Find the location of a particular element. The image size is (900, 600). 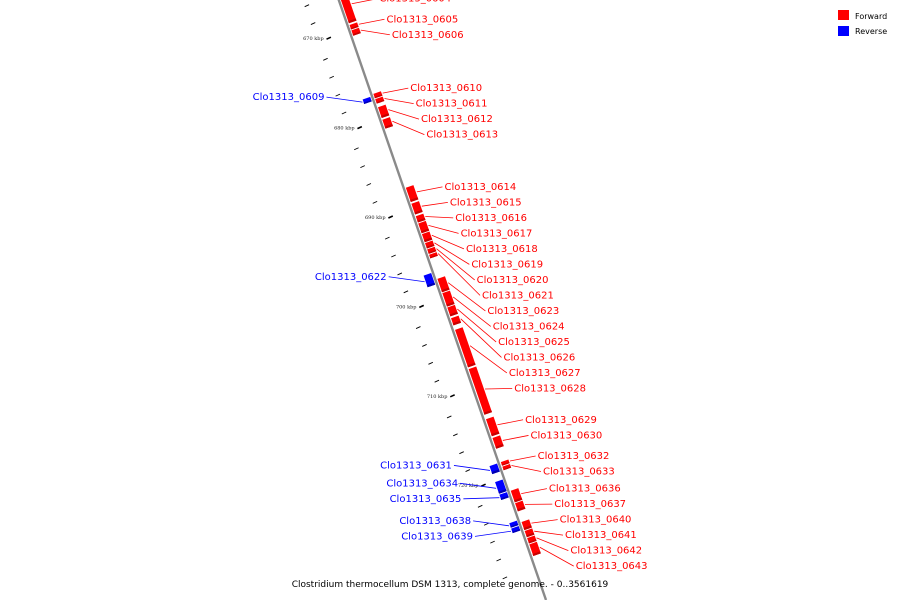

gene-label: Clo1313_0638 is located at coordinates (435, 521).